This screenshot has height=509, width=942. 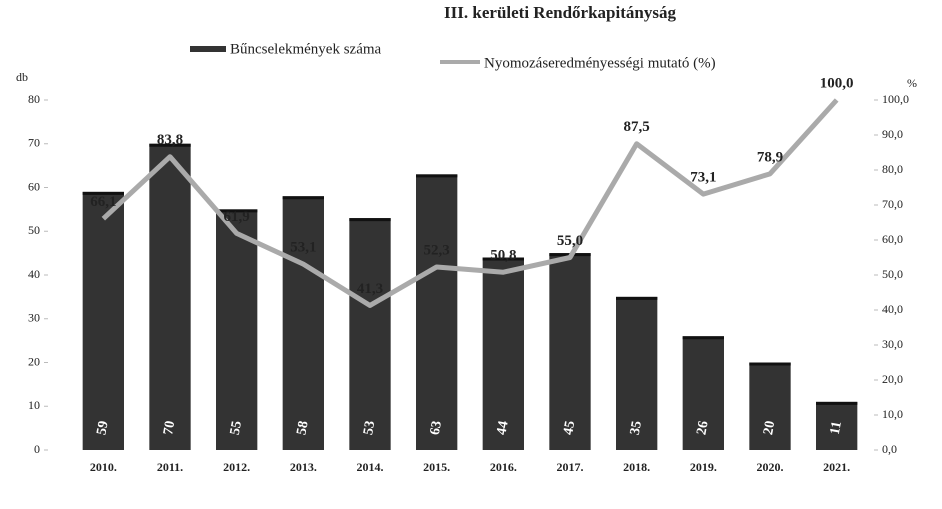 What do you see at coordinates (102, 428) in the screenshot?
I see `bar-value-label: 59` at bounding box center [102, 428].